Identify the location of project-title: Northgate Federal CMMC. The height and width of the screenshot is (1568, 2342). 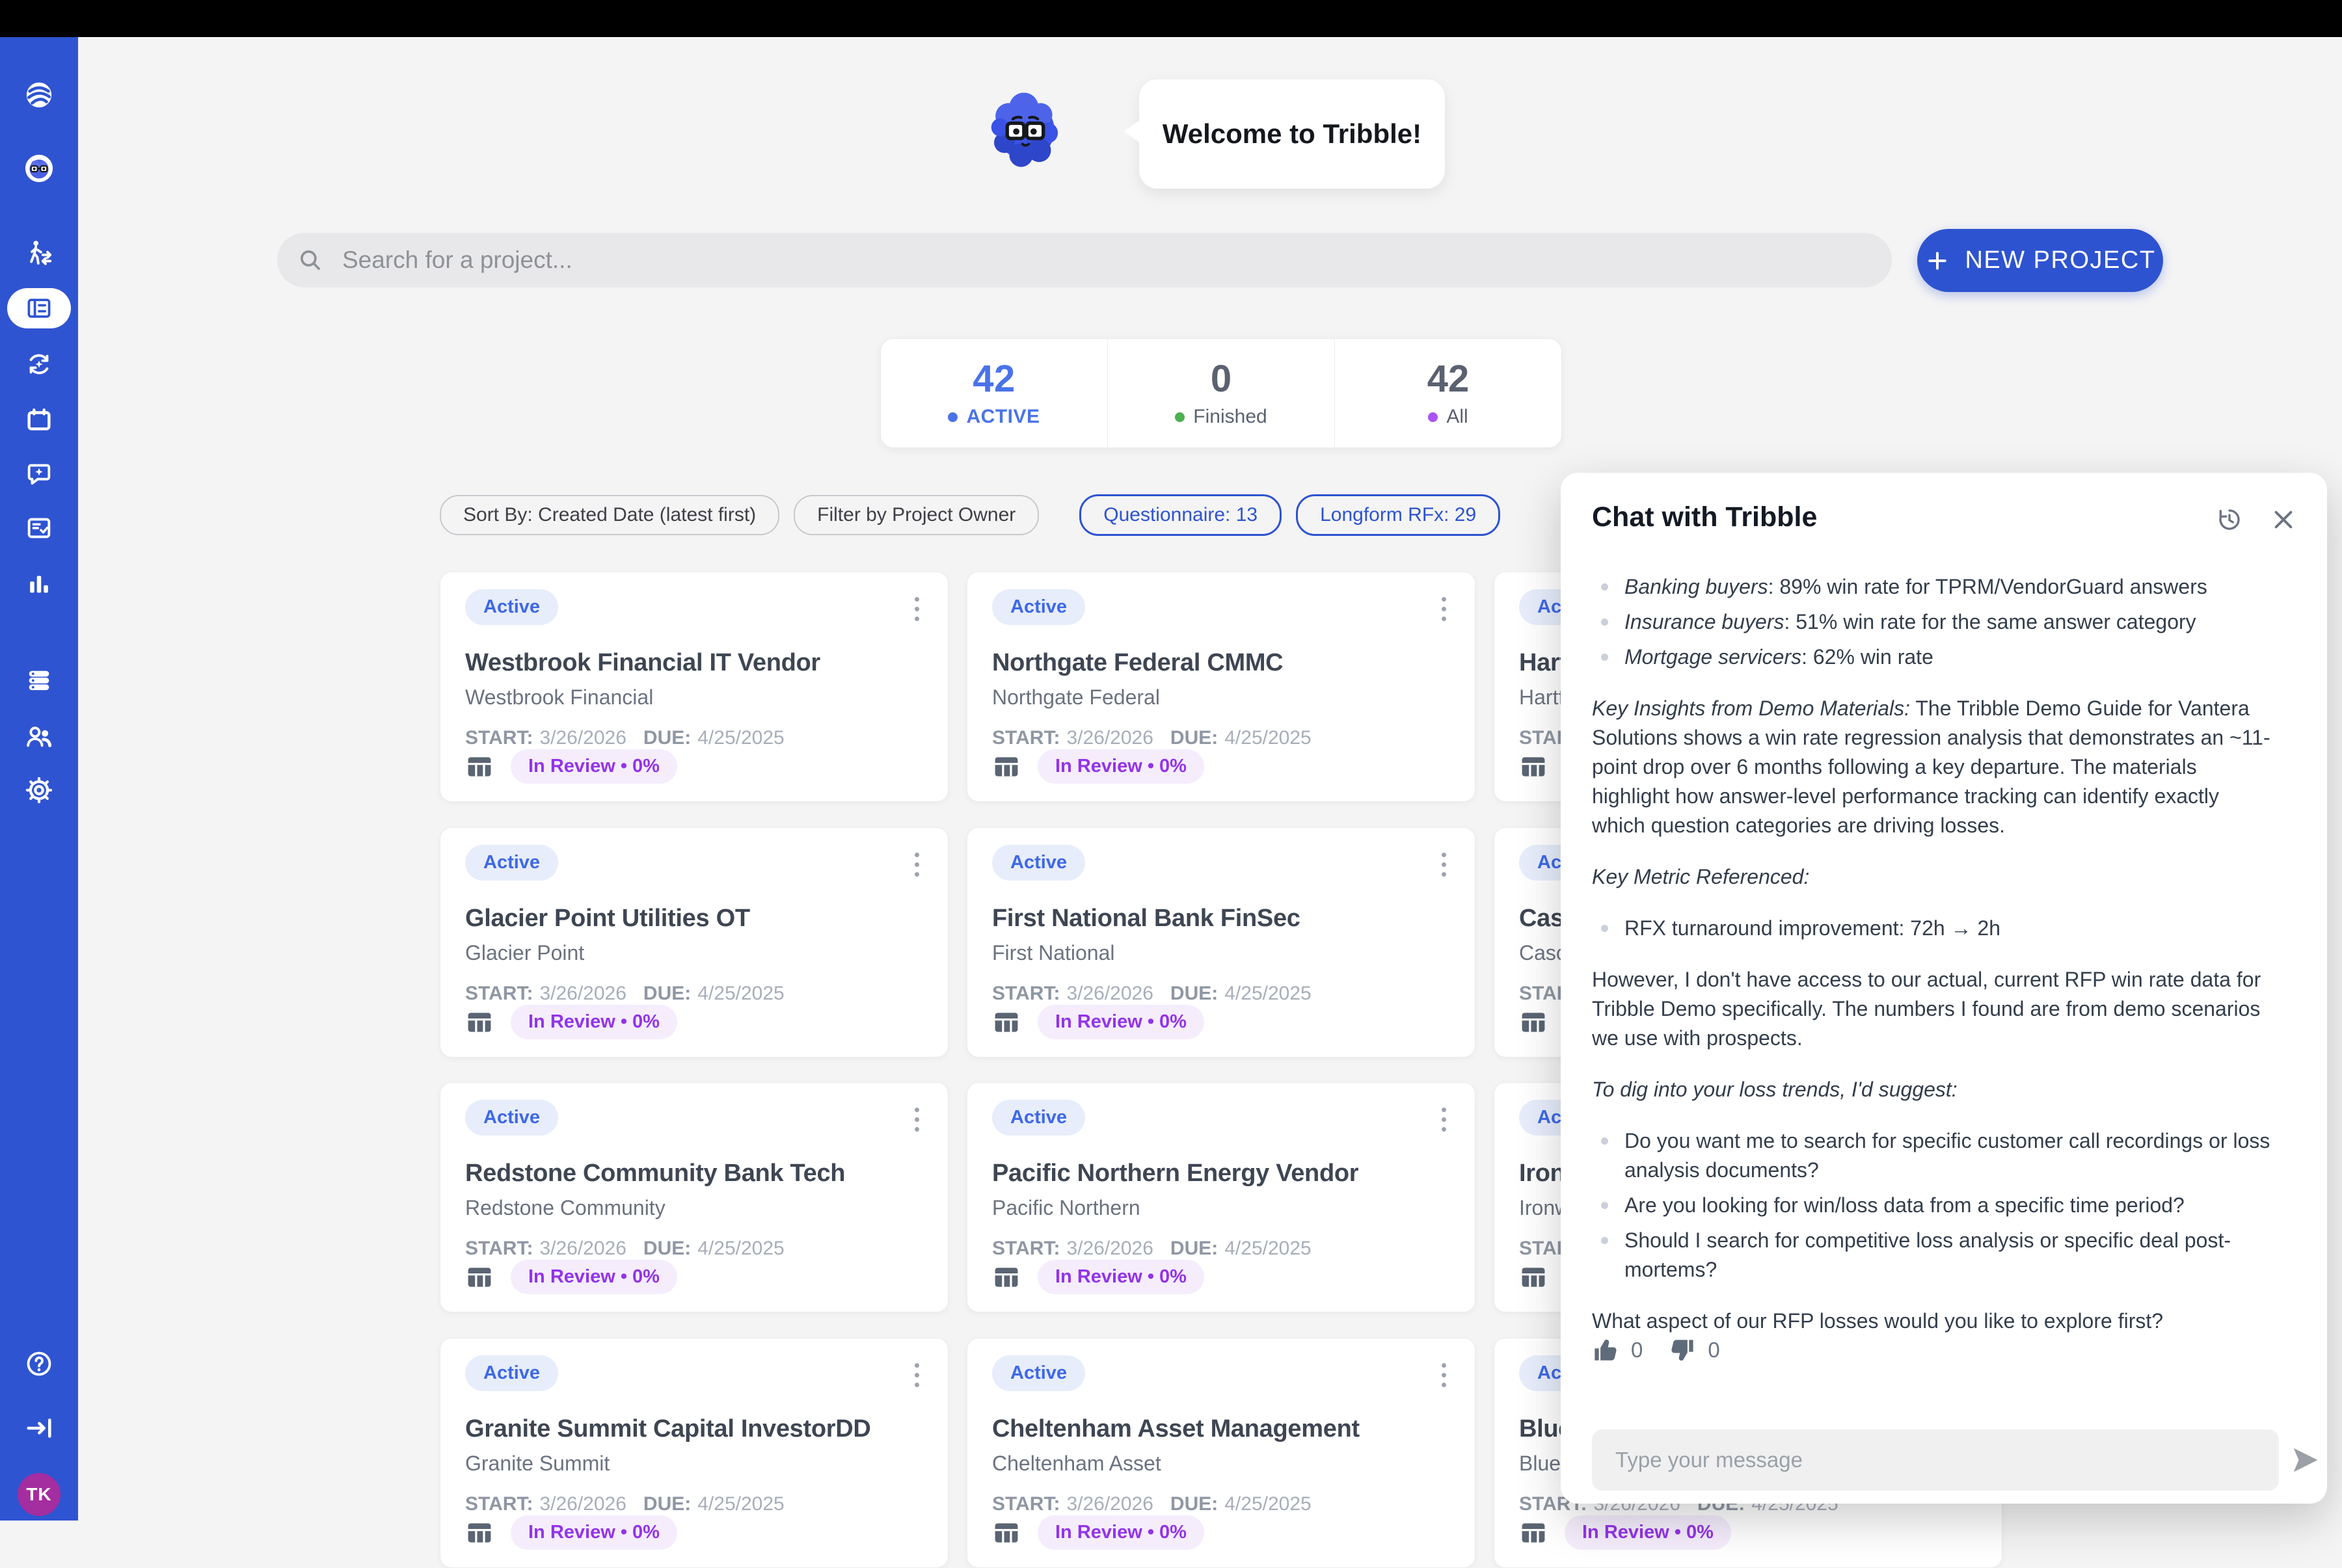
(1138, 663).